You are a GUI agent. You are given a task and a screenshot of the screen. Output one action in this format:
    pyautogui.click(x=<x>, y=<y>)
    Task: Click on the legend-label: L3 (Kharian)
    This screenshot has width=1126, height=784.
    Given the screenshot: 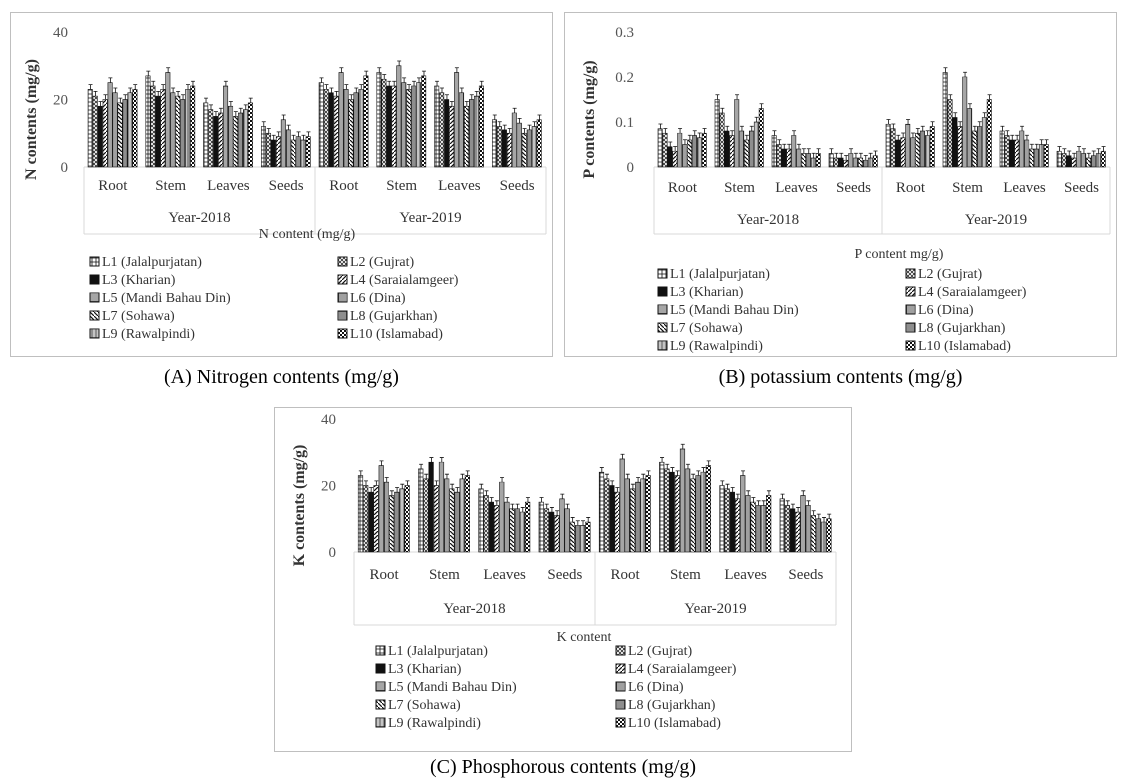 What is the action you would take?
    pyautogui.click(x=707, y=292)
    